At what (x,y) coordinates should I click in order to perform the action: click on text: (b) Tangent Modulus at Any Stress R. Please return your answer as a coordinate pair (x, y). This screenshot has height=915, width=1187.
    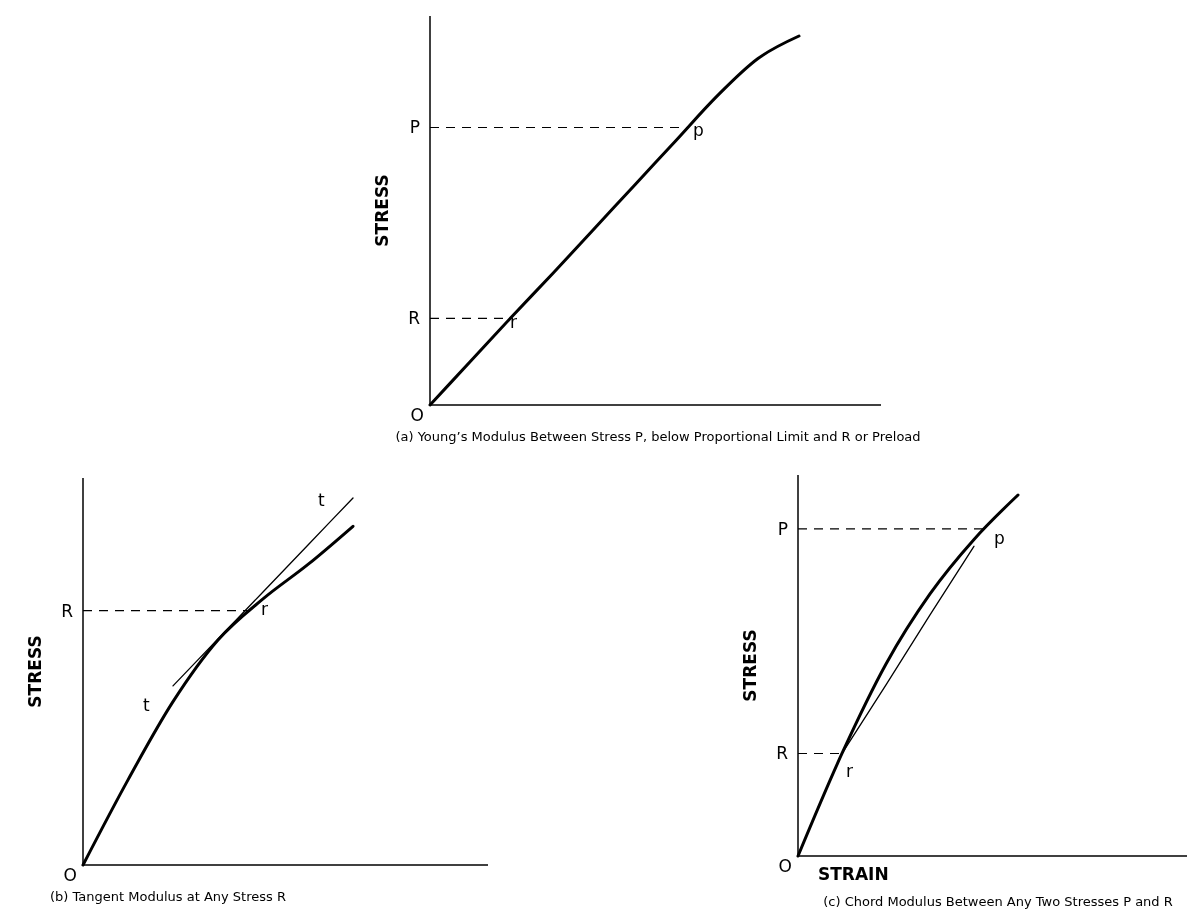
    Looking at the image, I should click on (168, 896).